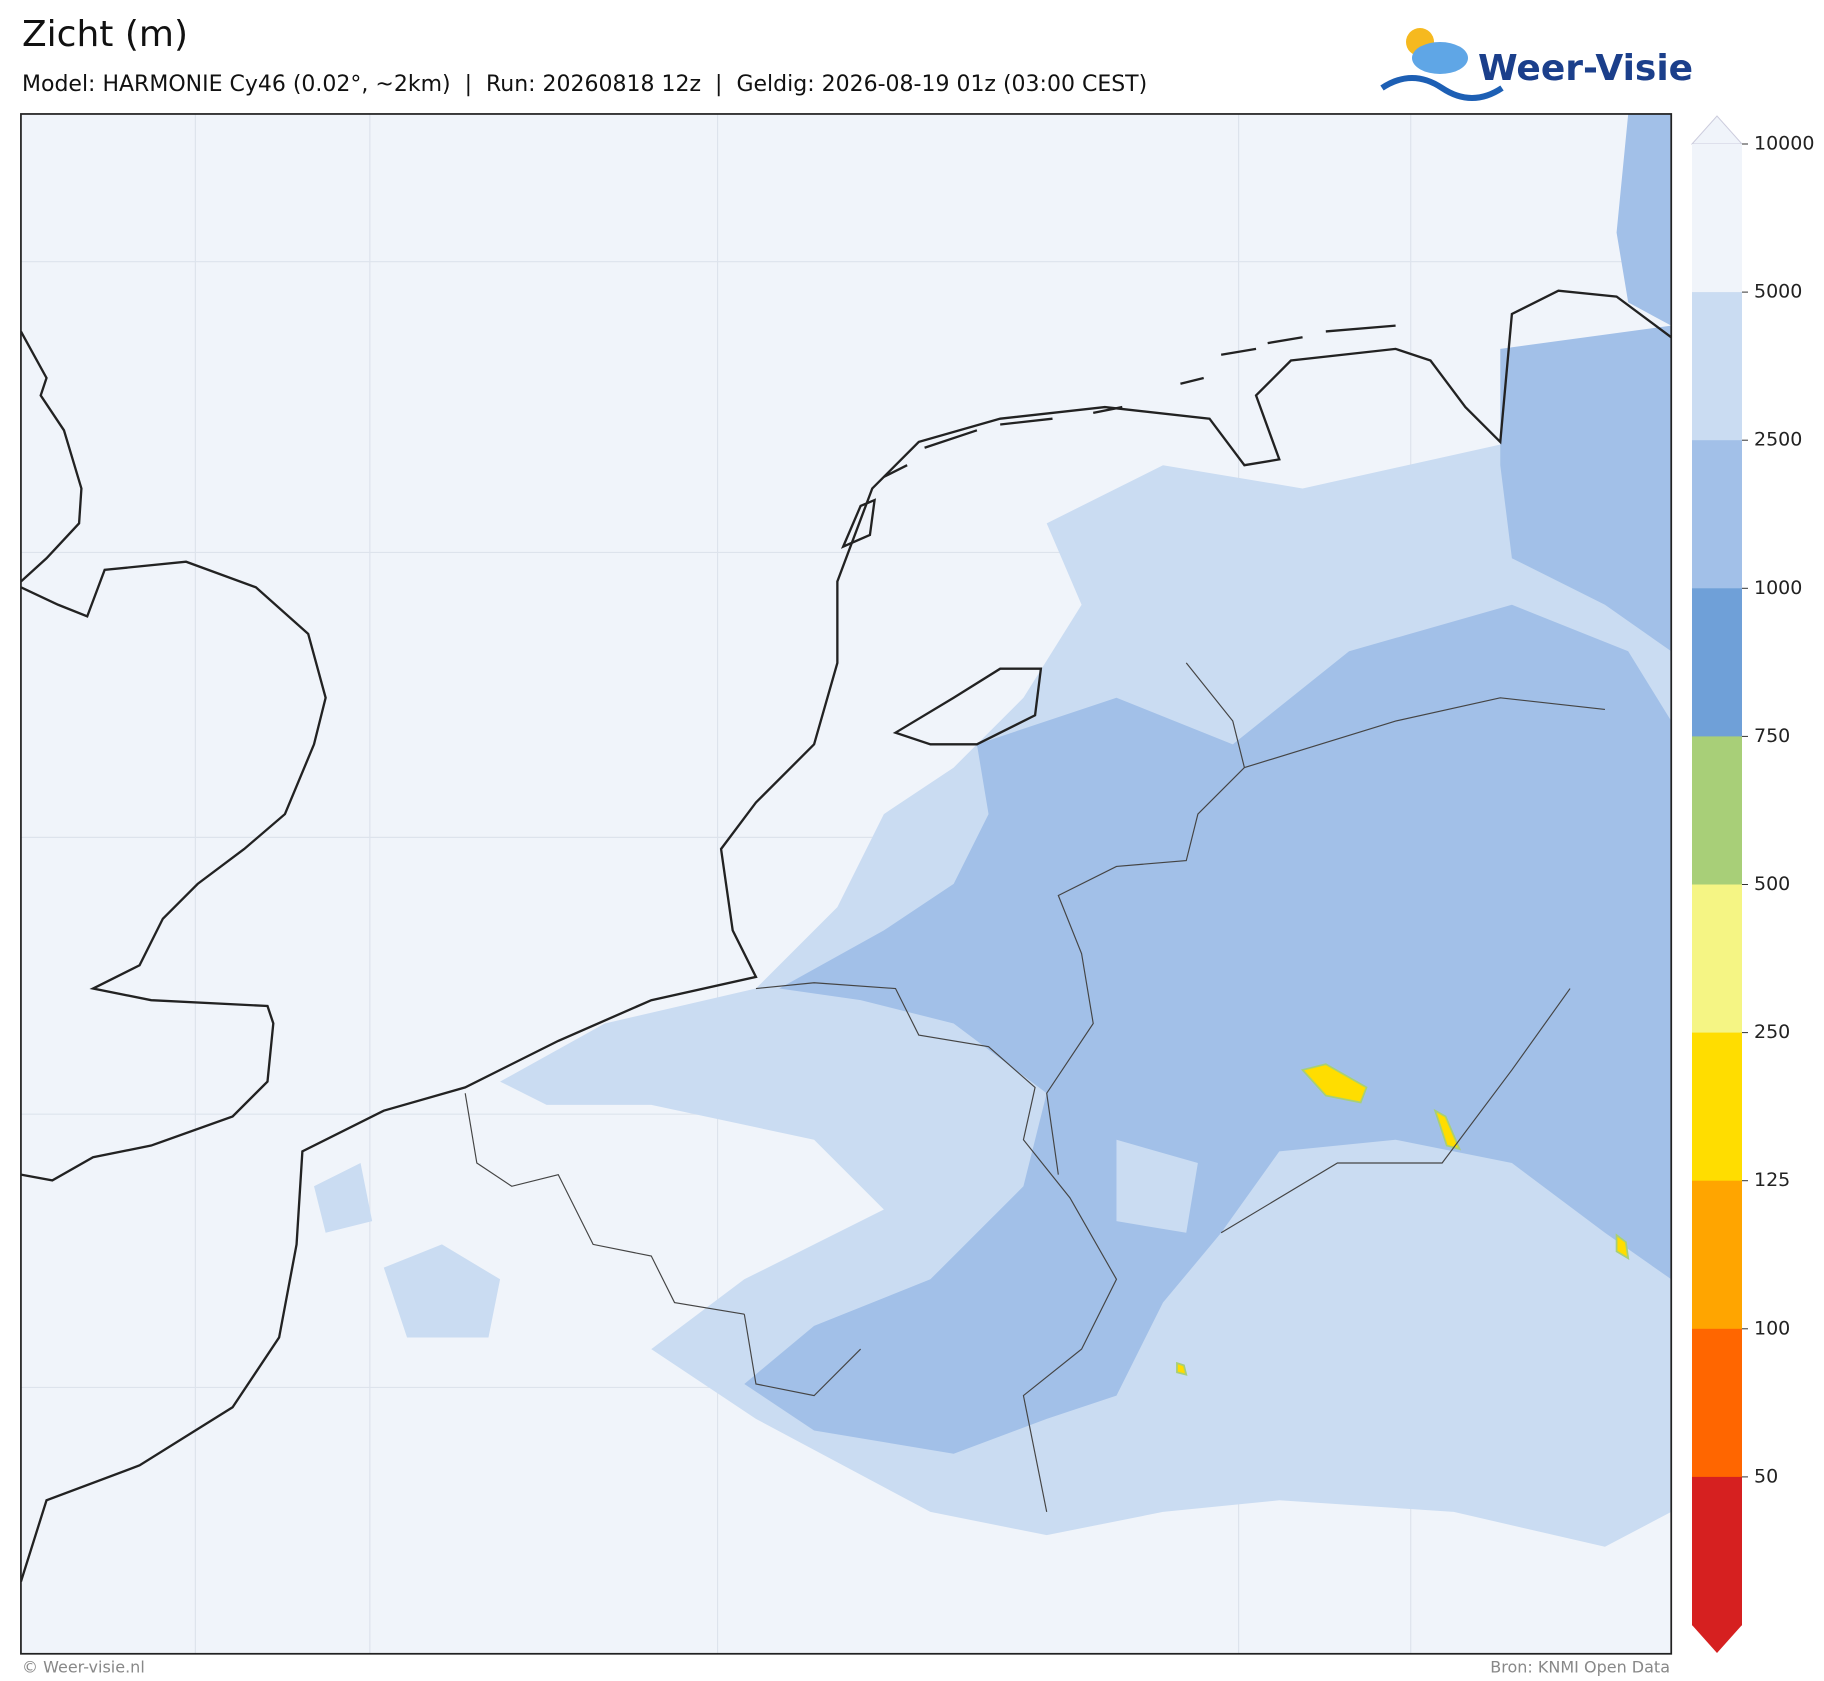 This screenshot has width=1824, height=1681. I want to click on colorbar-arrow-top, so click(1717, 130).